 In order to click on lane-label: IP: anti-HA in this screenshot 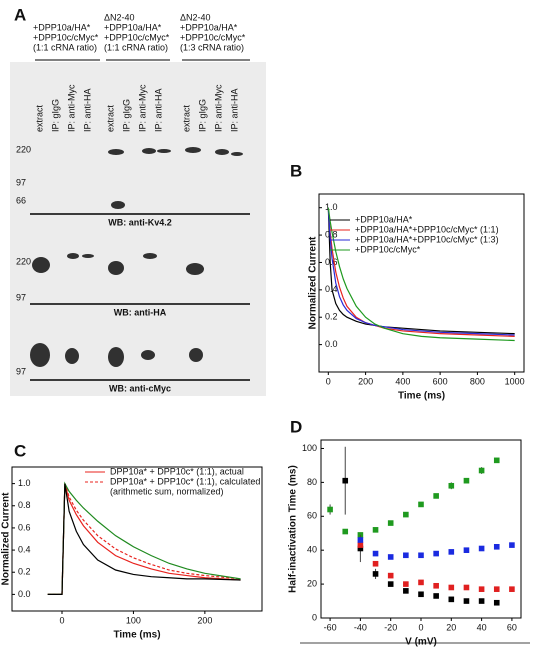, I will do `click(87, 110)`.